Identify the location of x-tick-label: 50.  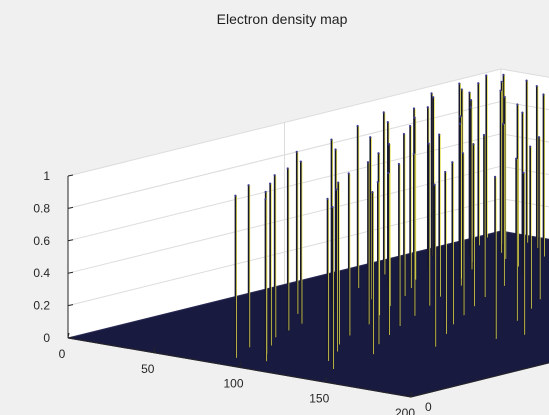
(148, 369).